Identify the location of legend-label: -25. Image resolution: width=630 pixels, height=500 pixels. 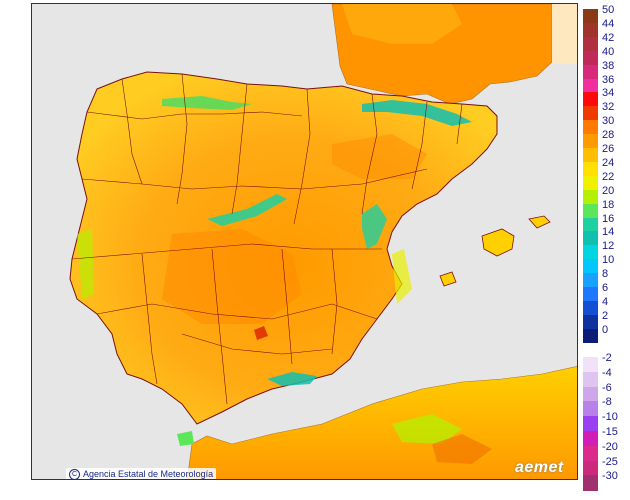
(610, 461).